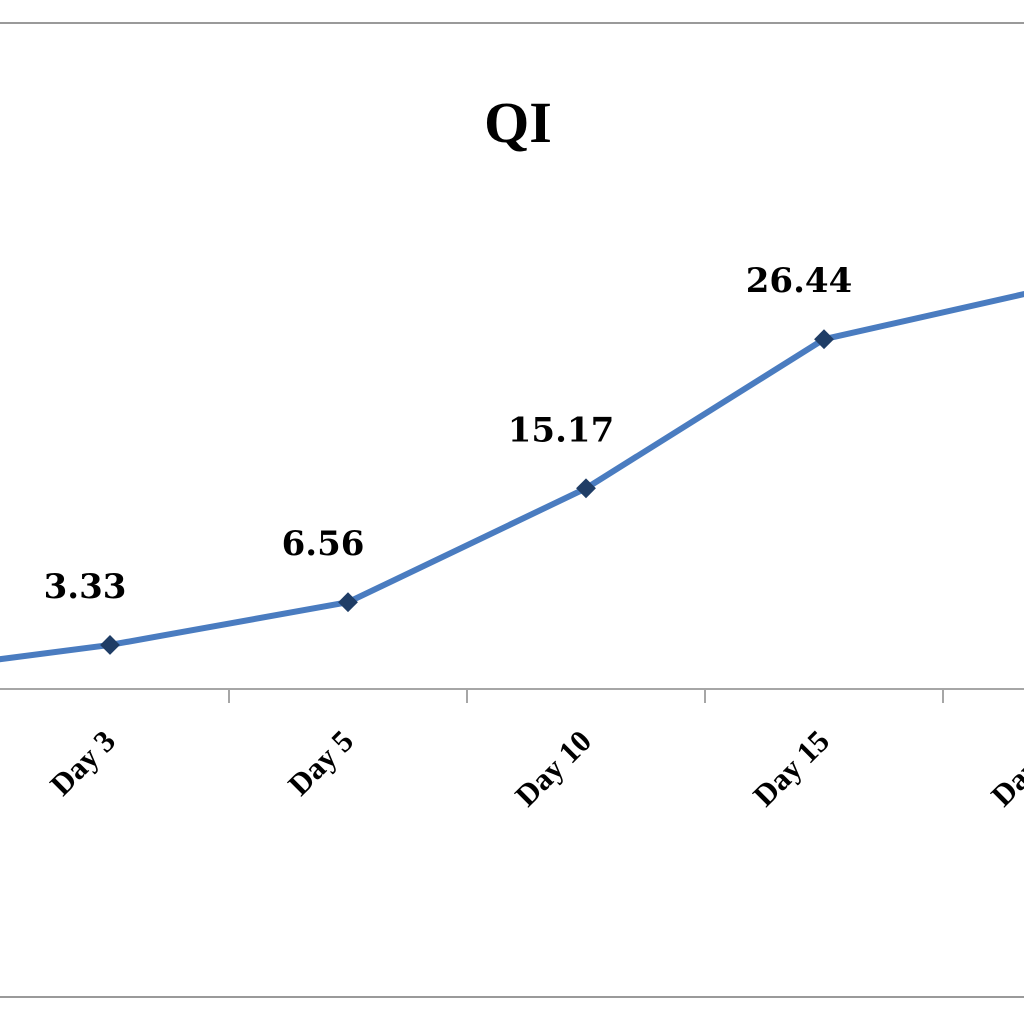 The width and height of the screenshot is (1024, 1024). Describe the element at coordinates (553, 768) in the screenshot. I see `x-tick-label: Day 10` at that location.